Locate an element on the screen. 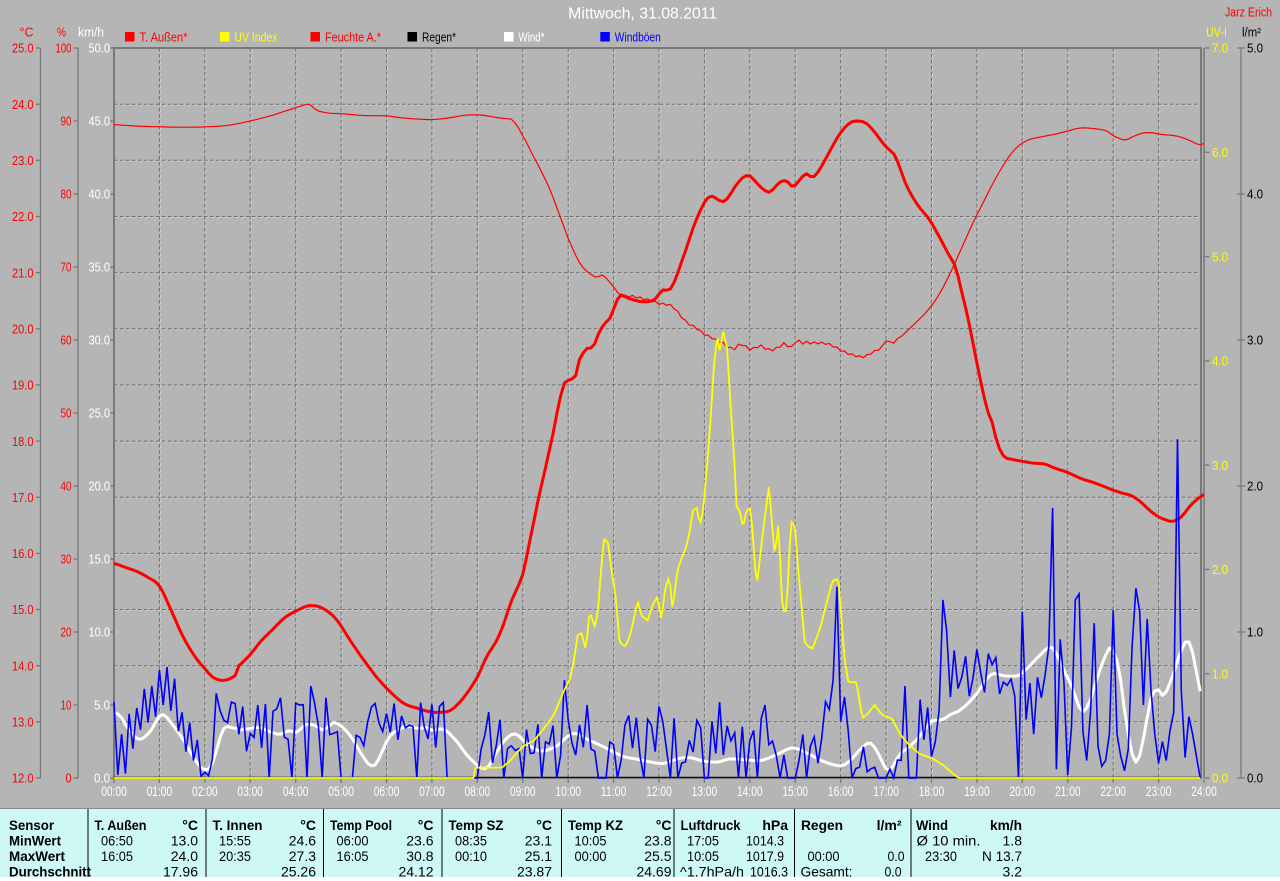 The height and width of the screenshot is (881, 1280). svg-text: N 13.7 is located at coordinates (1002, 856).